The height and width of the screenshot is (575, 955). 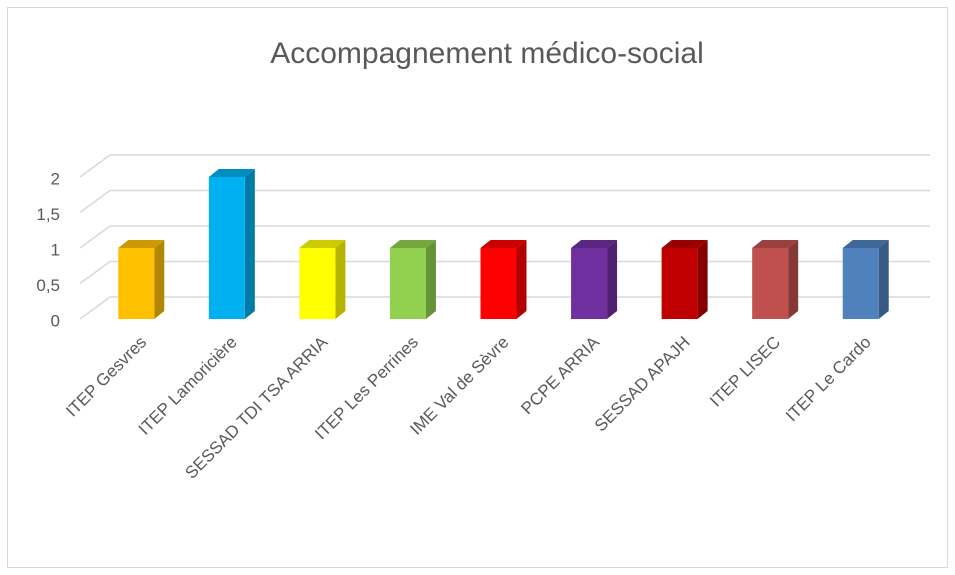 I want to click on y-tick-label: 0, so click(x=55, y=320).